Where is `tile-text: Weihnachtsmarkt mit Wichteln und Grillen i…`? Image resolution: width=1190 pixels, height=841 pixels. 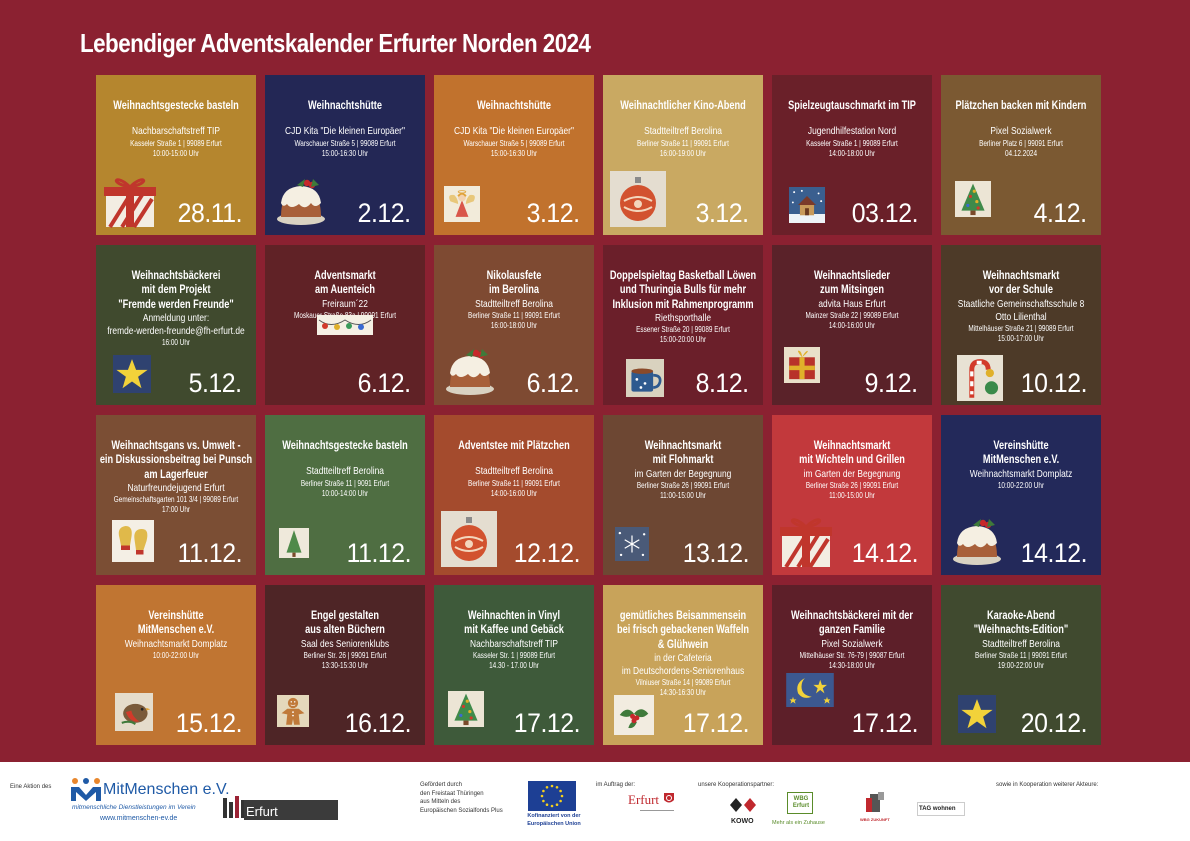
tile-text: Weihnachtsmarkt mit Wichteln und Grillen i… is located at coordinates (852, 470).